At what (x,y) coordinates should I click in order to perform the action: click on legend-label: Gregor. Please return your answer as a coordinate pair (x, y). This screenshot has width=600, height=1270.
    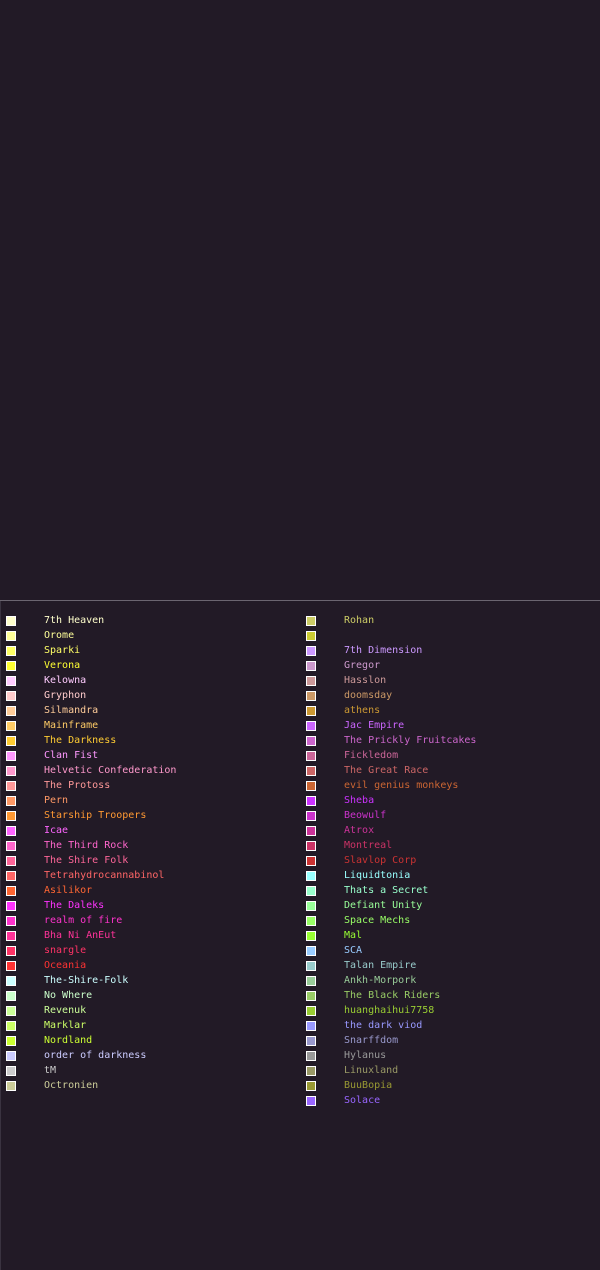
    Looking at the image, I should click on (362, 665).